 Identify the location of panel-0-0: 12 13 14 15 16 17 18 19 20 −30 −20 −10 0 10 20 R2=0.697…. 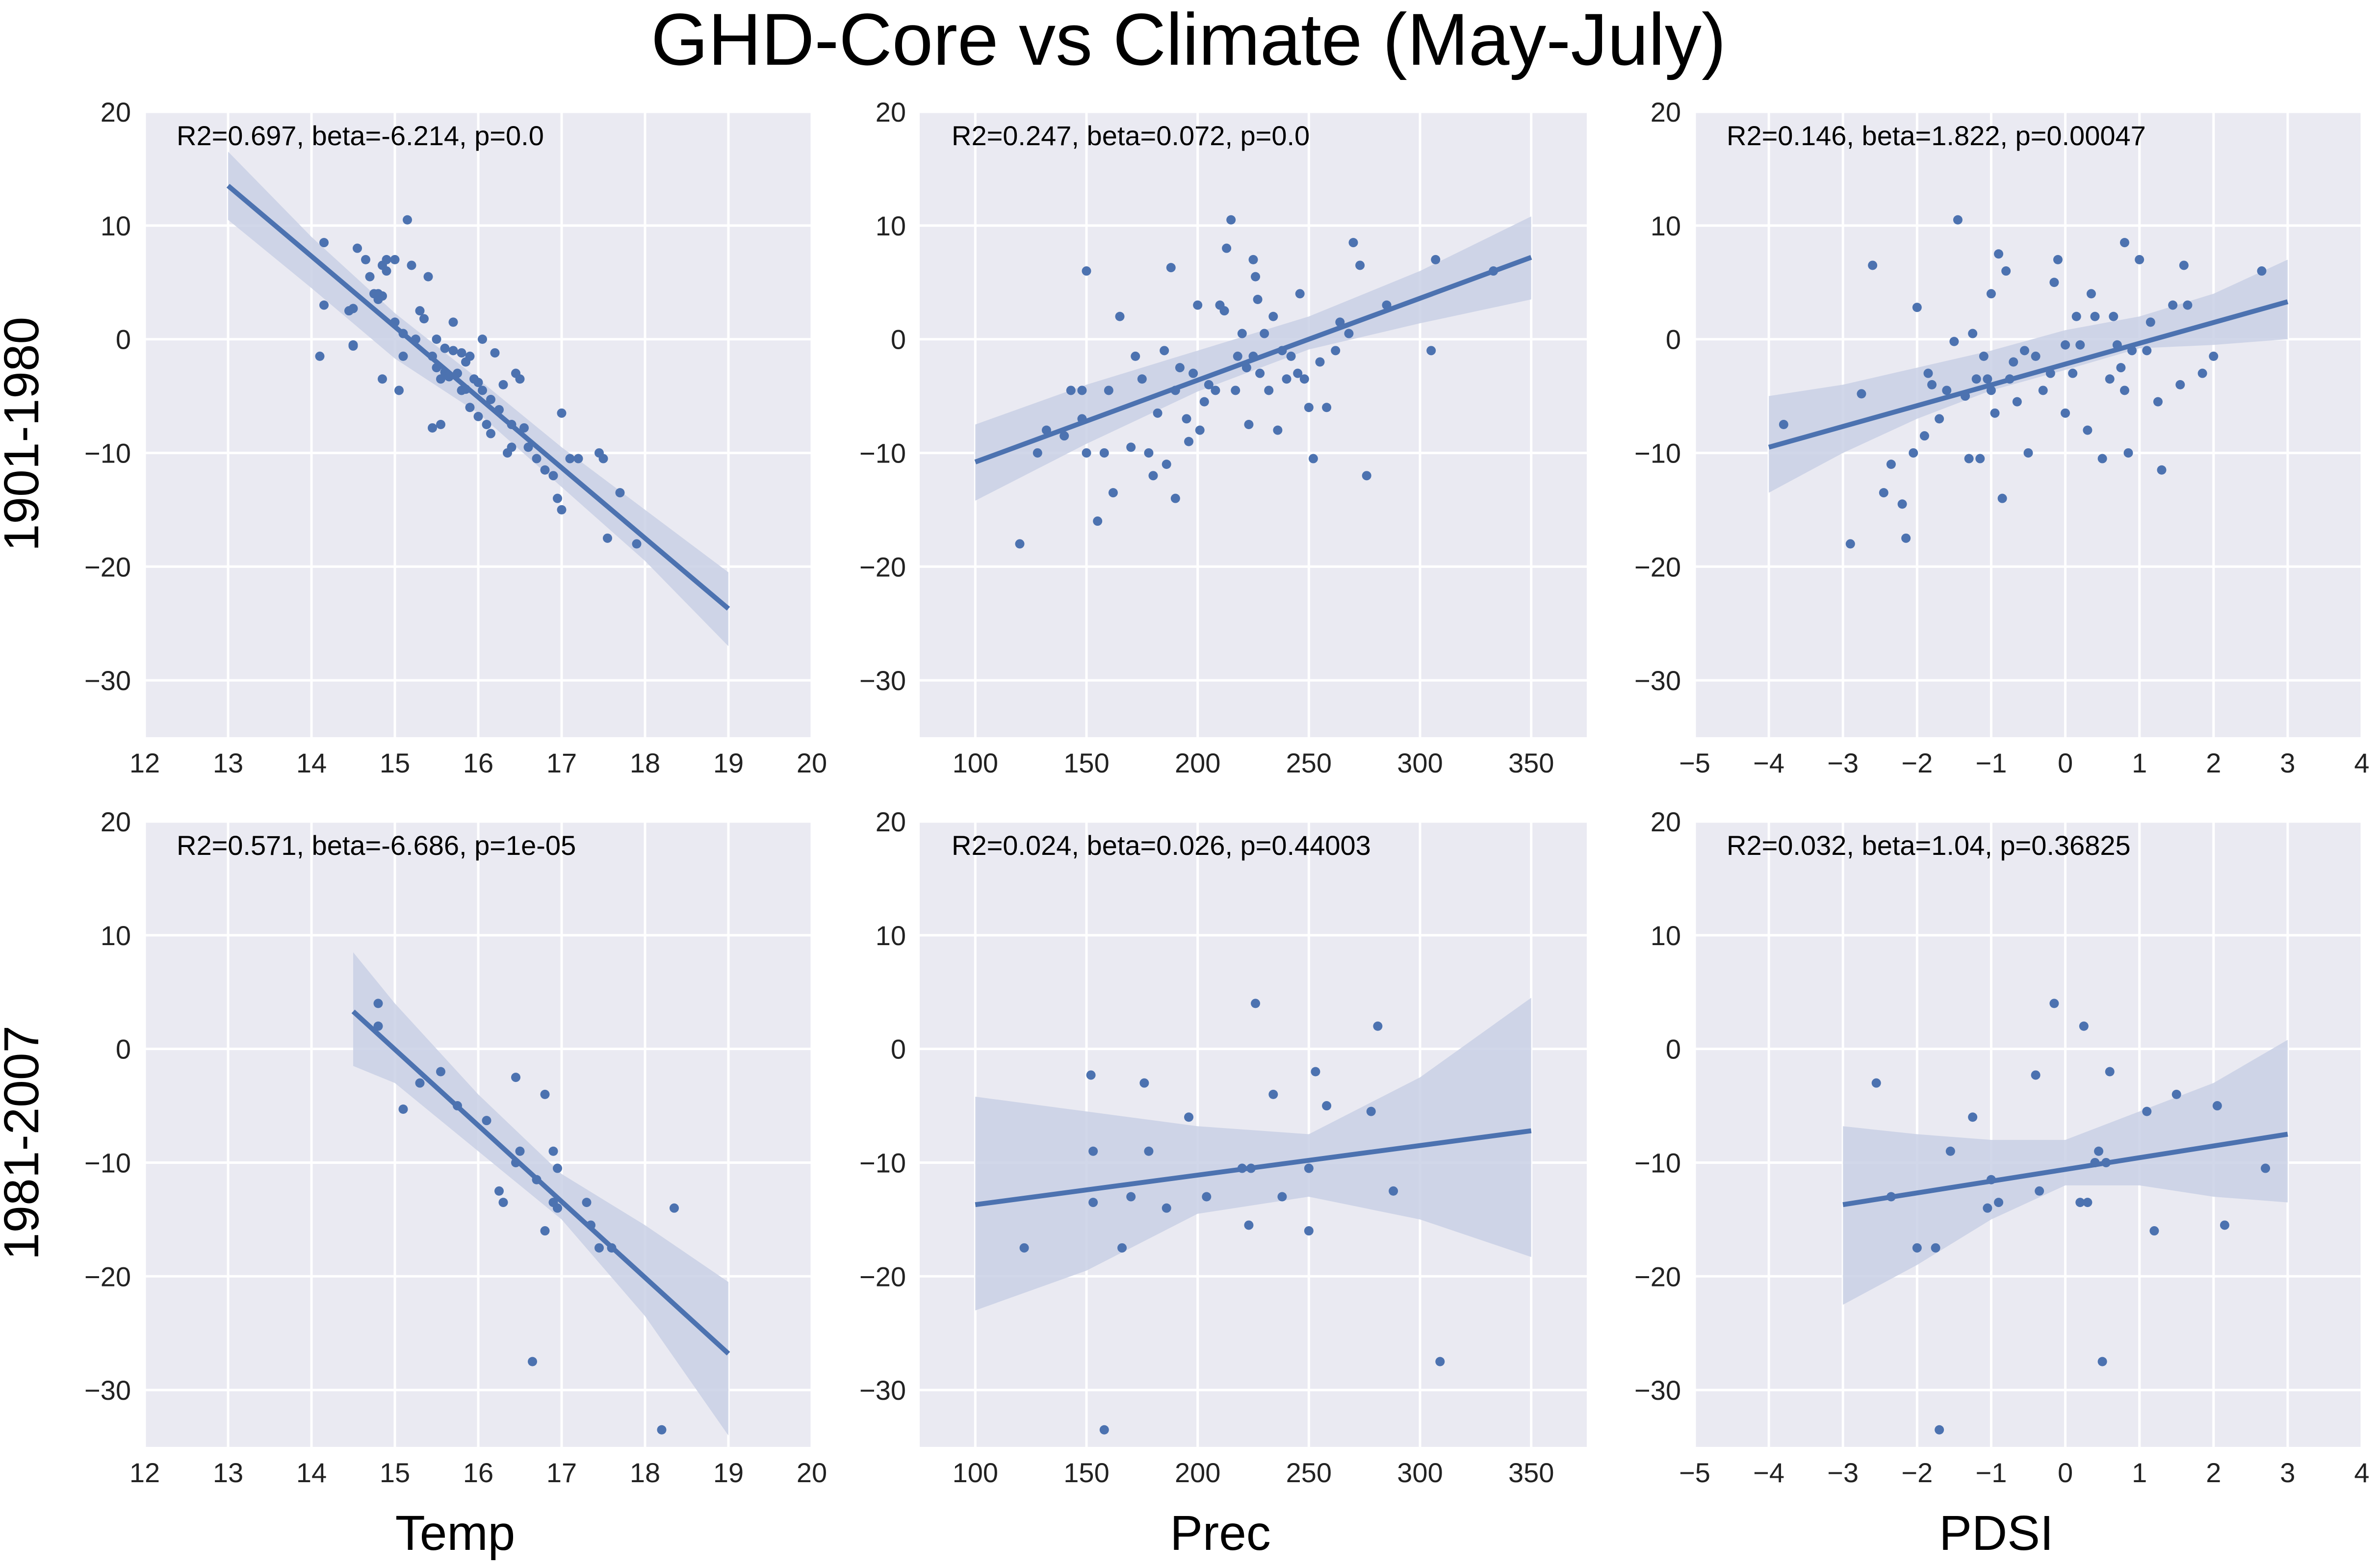
(455, 438).